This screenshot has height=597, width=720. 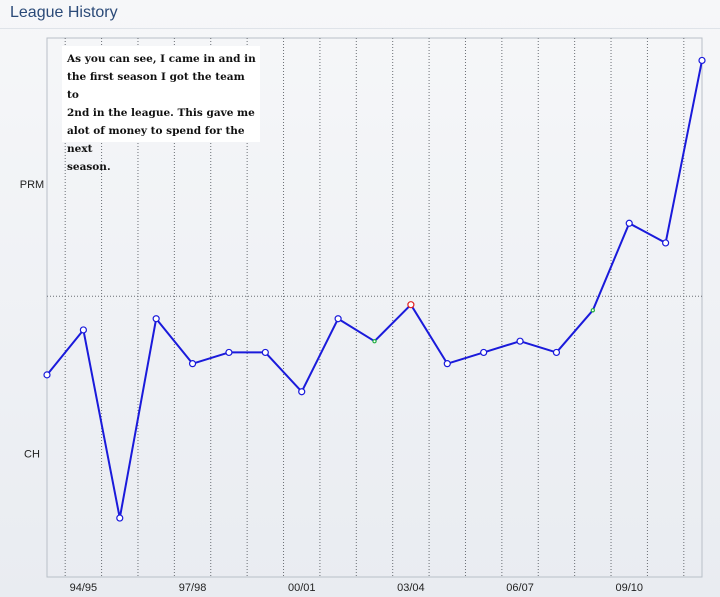 I want to click on x-tick-label: 97/98, so click(x=193, y=588).